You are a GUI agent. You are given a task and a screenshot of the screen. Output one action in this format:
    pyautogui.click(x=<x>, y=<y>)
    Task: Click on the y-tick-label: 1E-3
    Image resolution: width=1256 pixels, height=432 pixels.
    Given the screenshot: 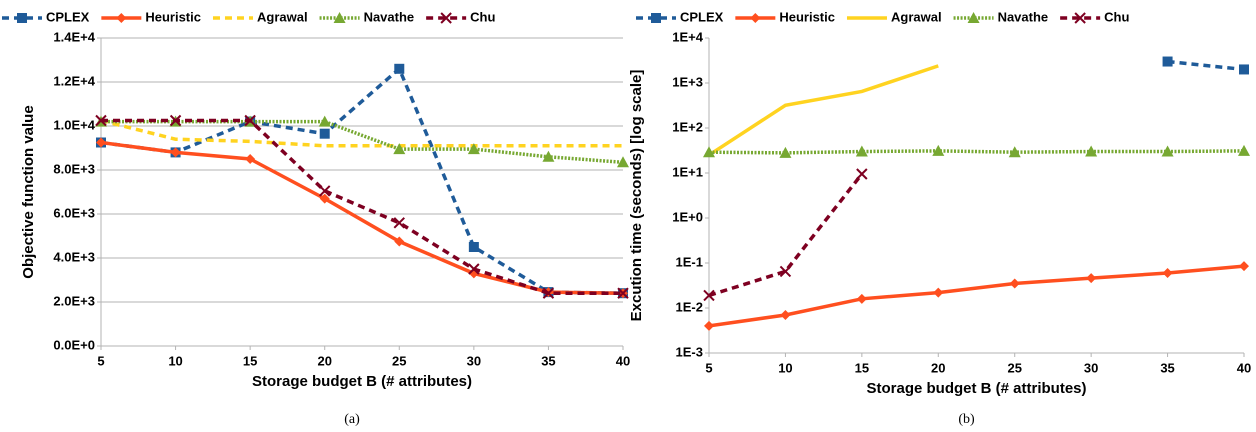 What is the action you would take?
    pyautogui.click(x=689, y=351)
    